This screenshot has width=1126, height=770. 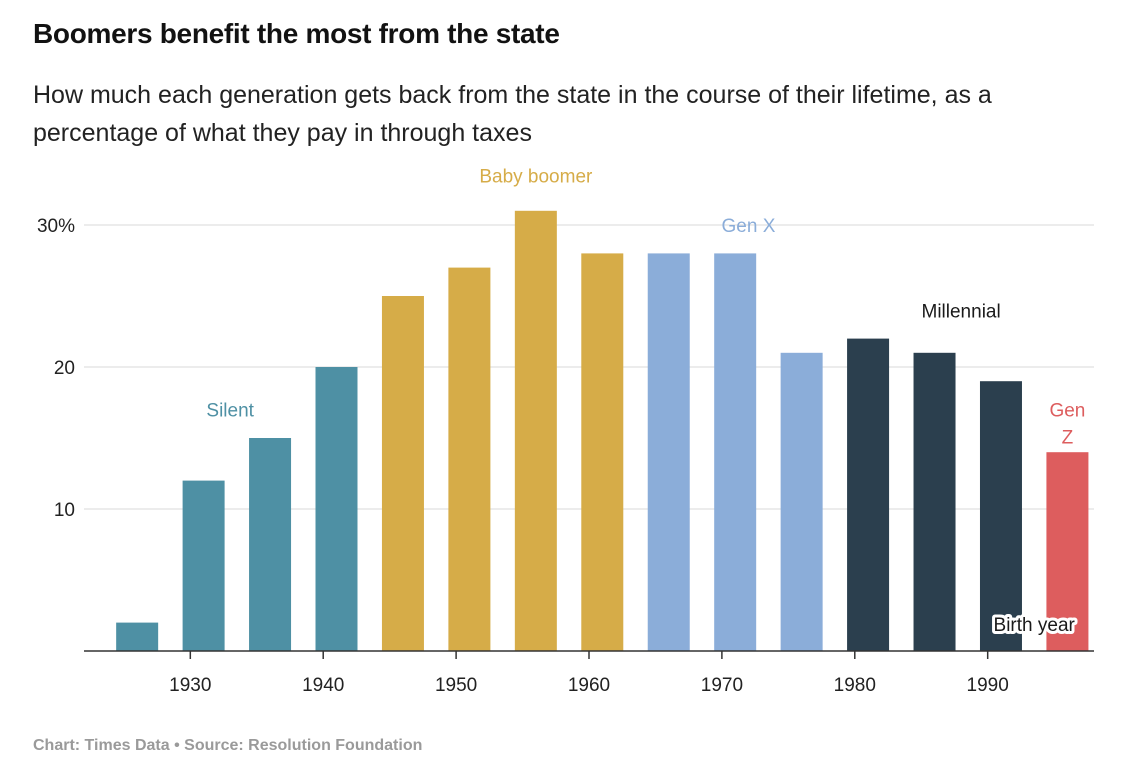 What do you see at coordinates (336, 509) in the screenshot?
I see `bar-1941` at bounding box center [336, 509].